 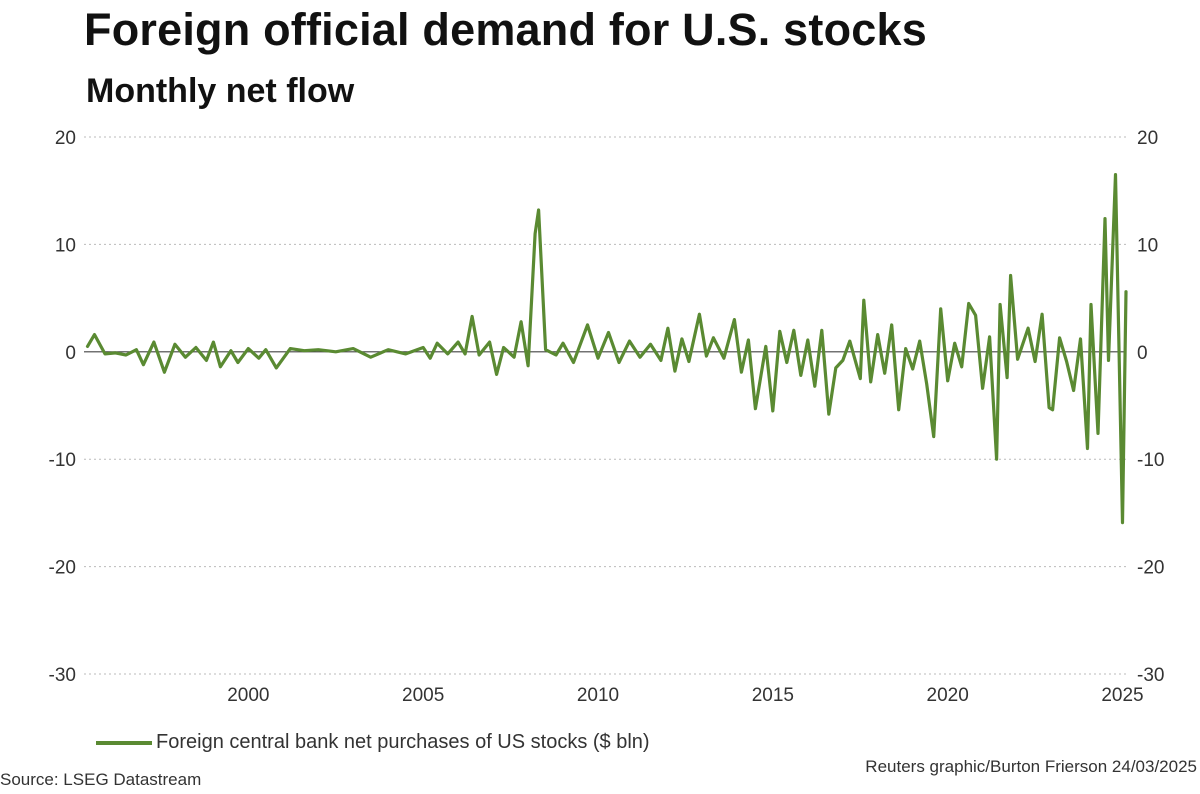 What do you see at coordinates (62, 460) in the screenshot?
I see `y-tick-label-left: -10` at bounding box center [62, 460].